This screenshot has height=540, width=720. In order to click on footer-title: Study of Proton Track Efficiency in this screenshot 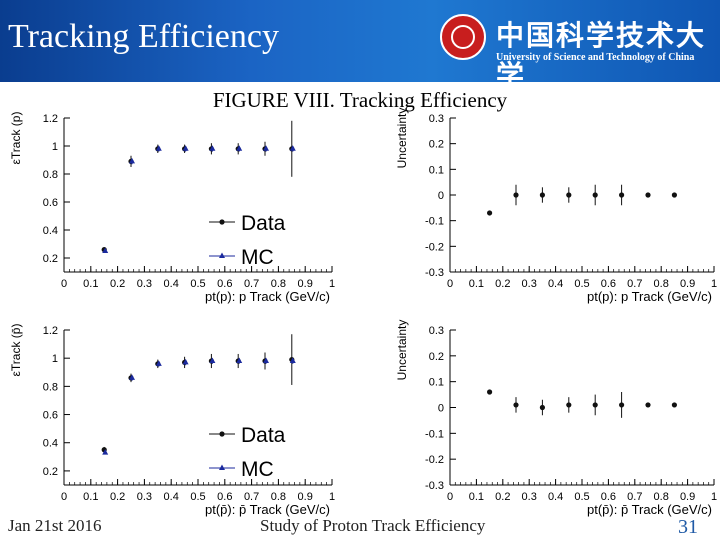, I will do `click(373, 525)`.